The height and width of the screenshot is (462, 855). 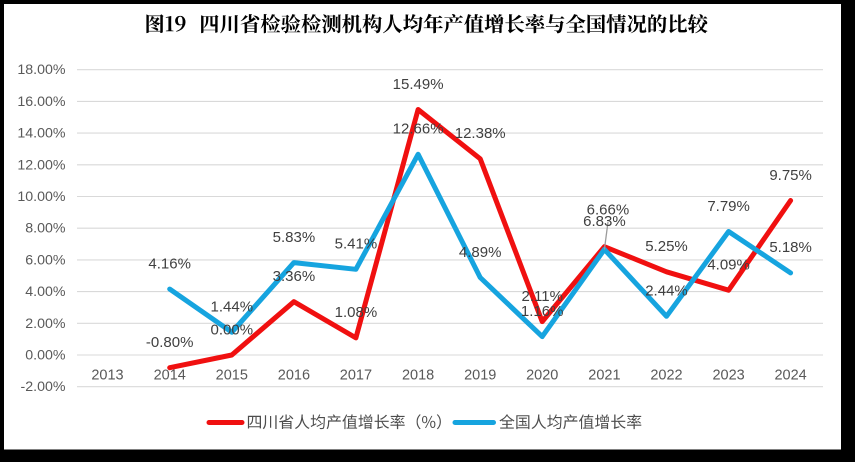 I want to click on svg-text: 8.00%, so click(x=45, y=229).